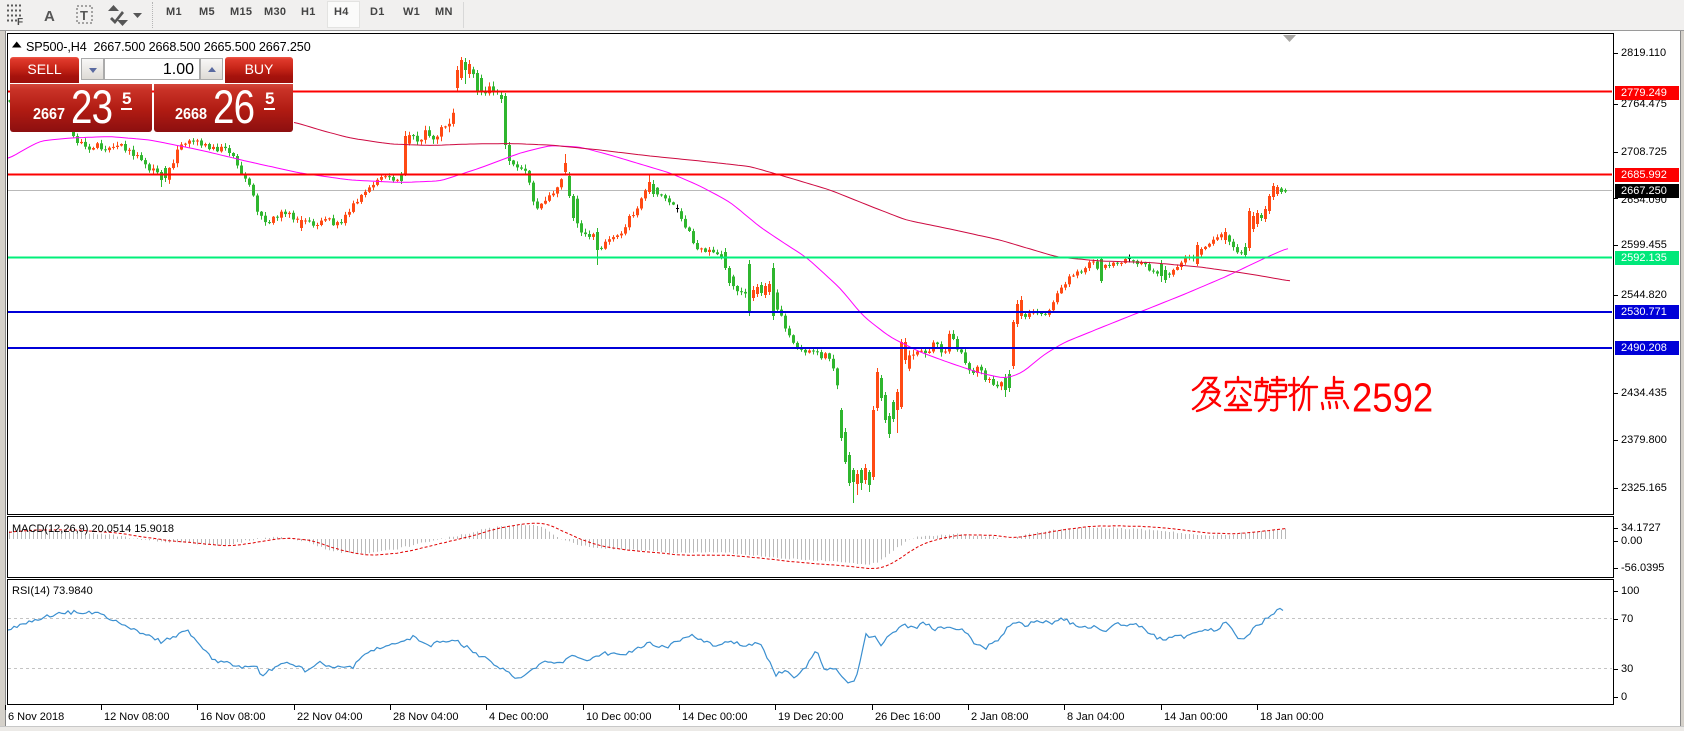  What do you see at coordinates (84, 15) in the screenshot?
I see `svg-text: T` at bounding box center [84, 15].